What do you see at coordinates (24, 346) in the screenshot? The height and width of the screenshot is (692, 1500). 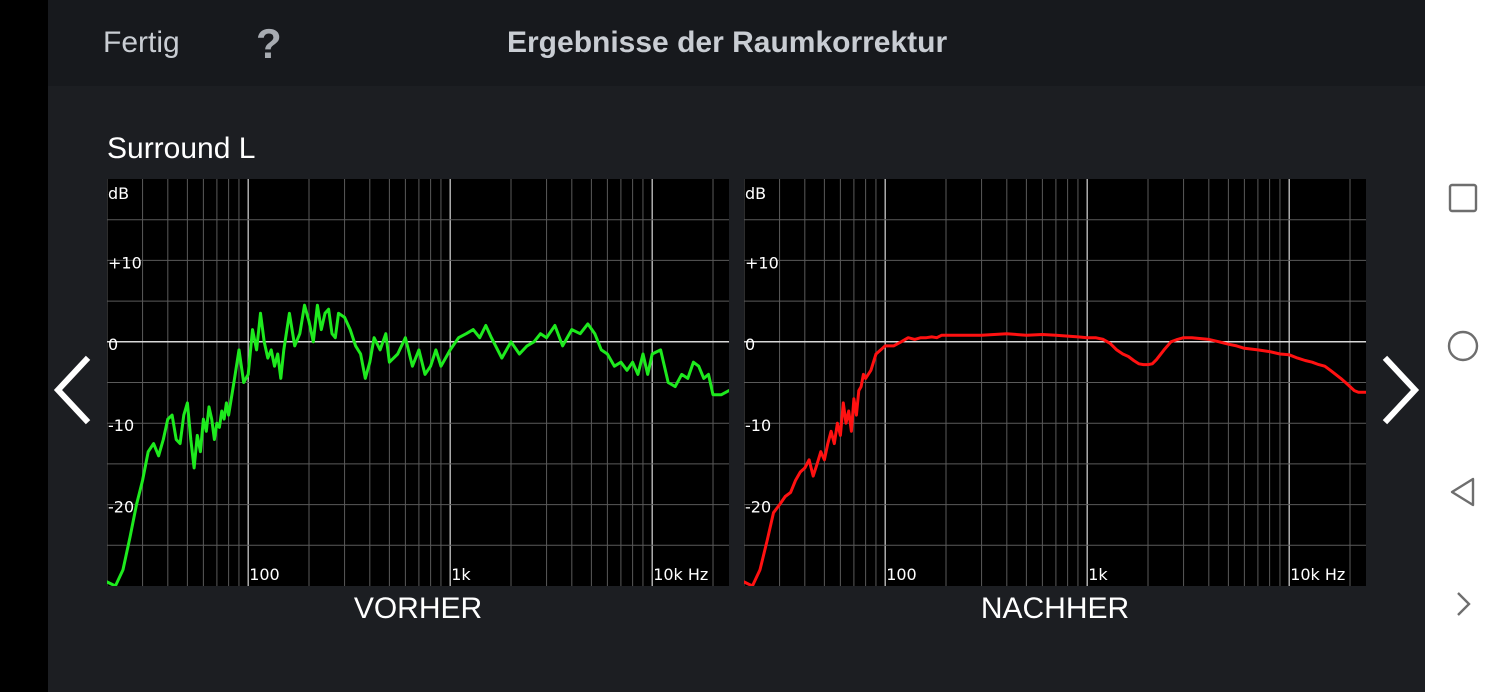 I see `left-edge` at bounding box center [24, 346].